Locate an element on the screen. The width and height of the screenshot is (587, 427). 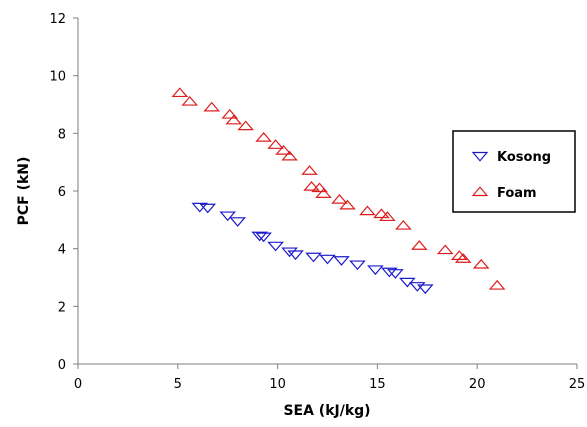
legend-box is located at coordinates (514, 171).